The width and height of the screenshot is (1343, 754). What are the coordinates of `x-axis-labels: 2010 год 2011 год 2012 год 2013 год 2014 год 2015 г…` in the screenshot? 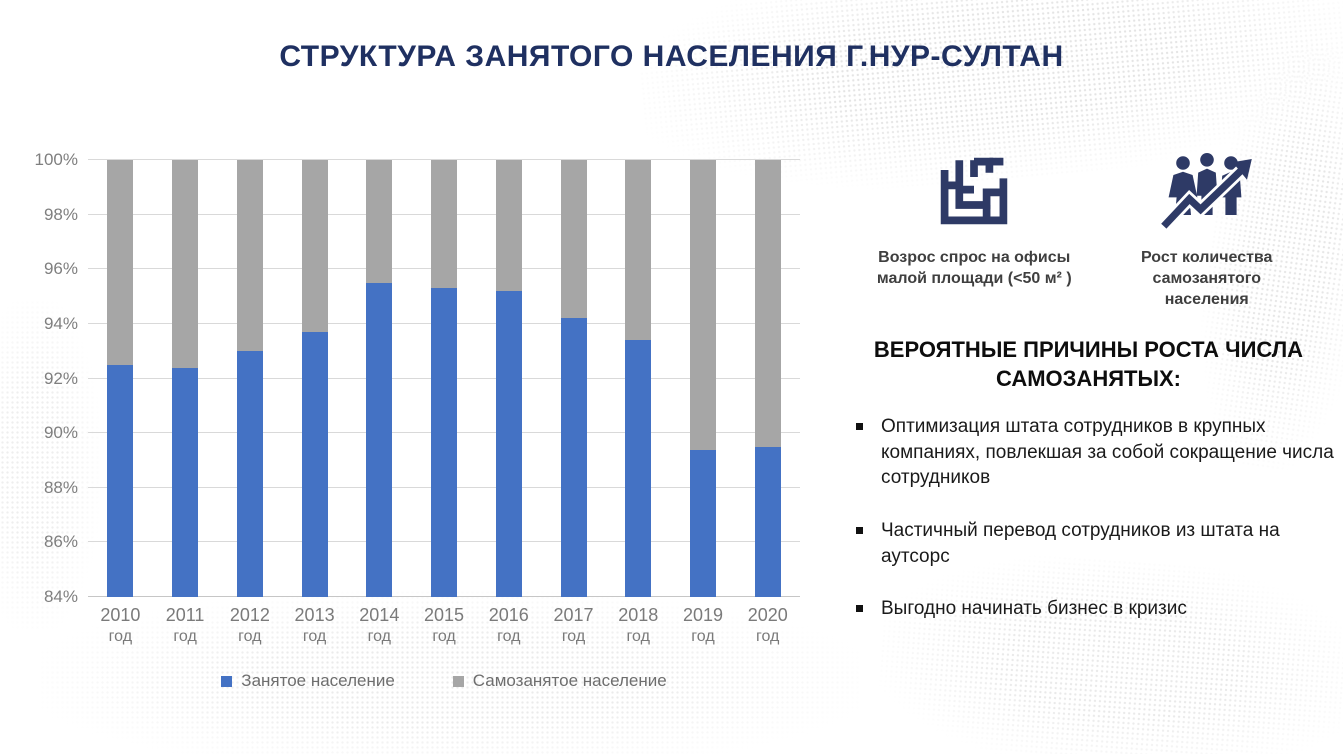 It's located at (444, 625).